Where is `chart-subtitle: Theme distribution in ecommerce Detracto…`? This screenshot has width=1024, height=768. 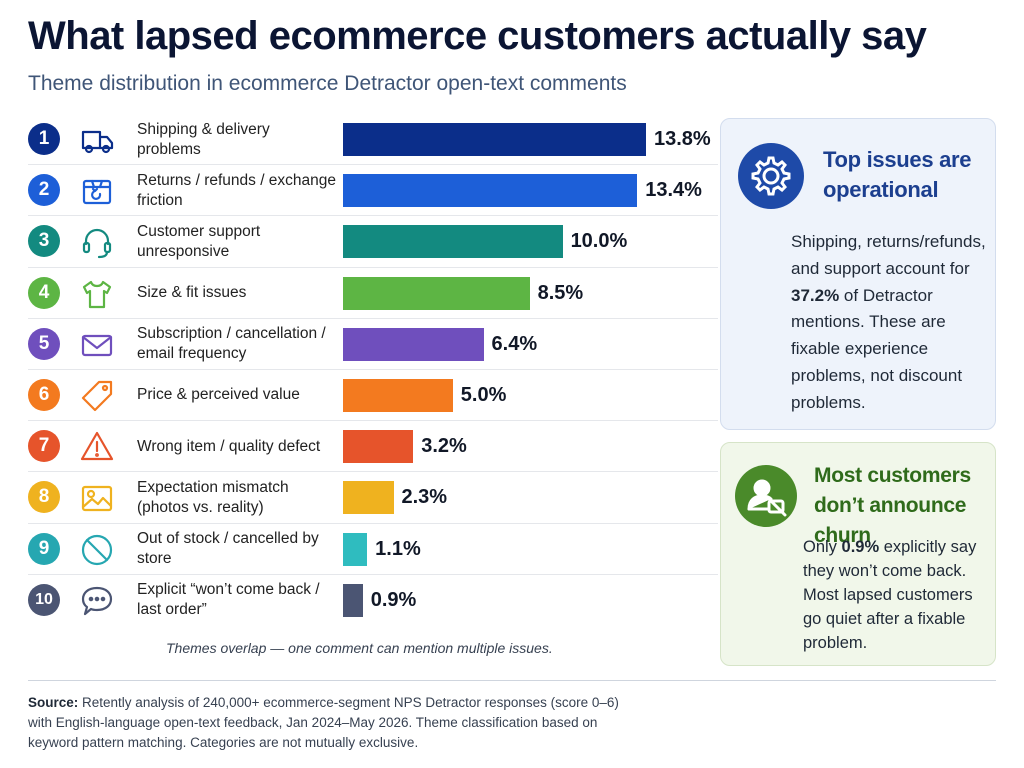 chart-subtitle: Theme distribution in ecommerce Detracto… is located at coordinates (327, 83).